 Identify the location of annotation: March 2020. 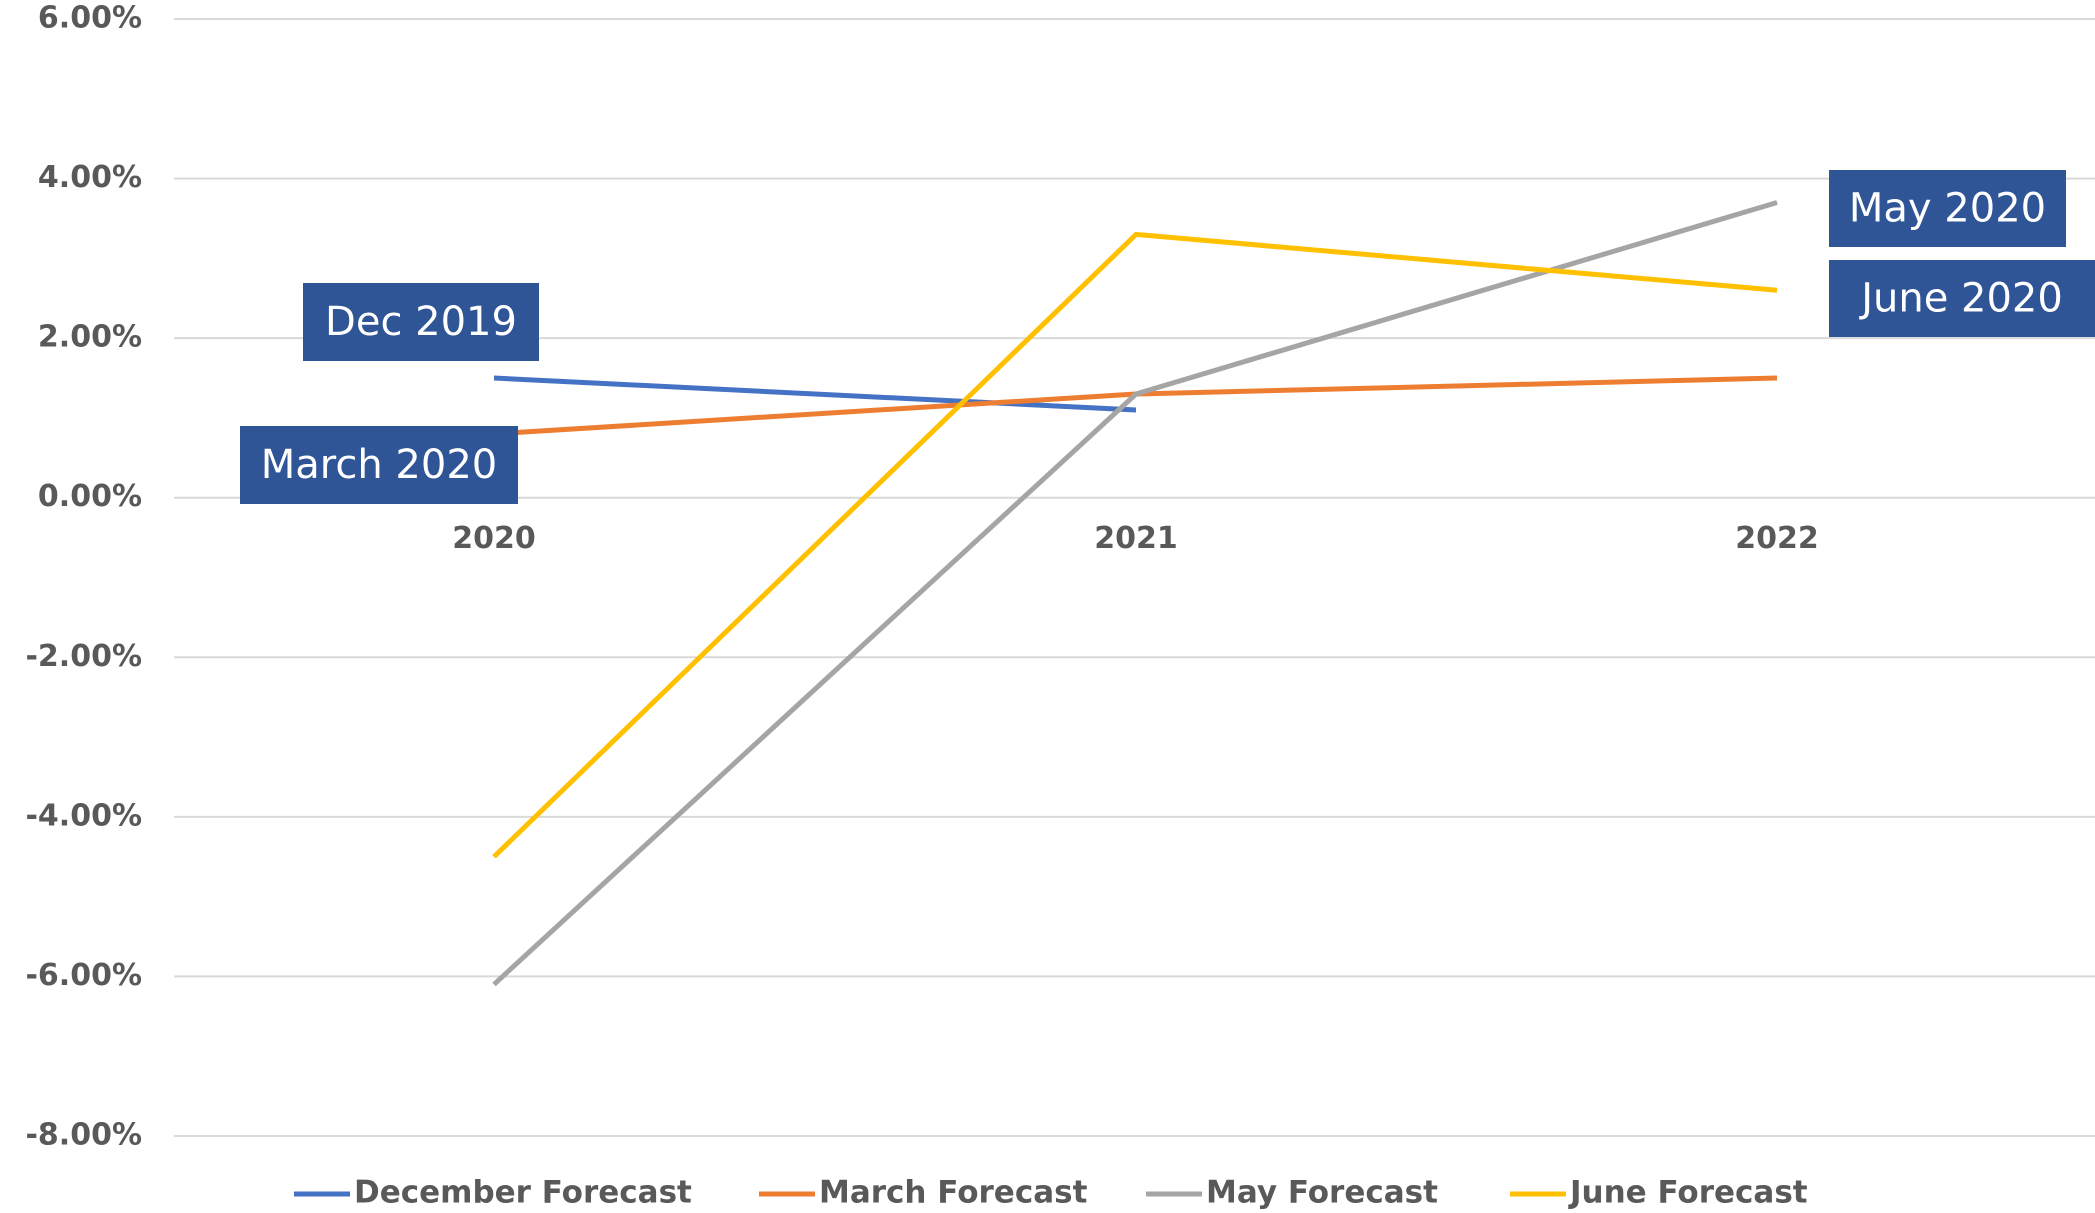
(379, 465).